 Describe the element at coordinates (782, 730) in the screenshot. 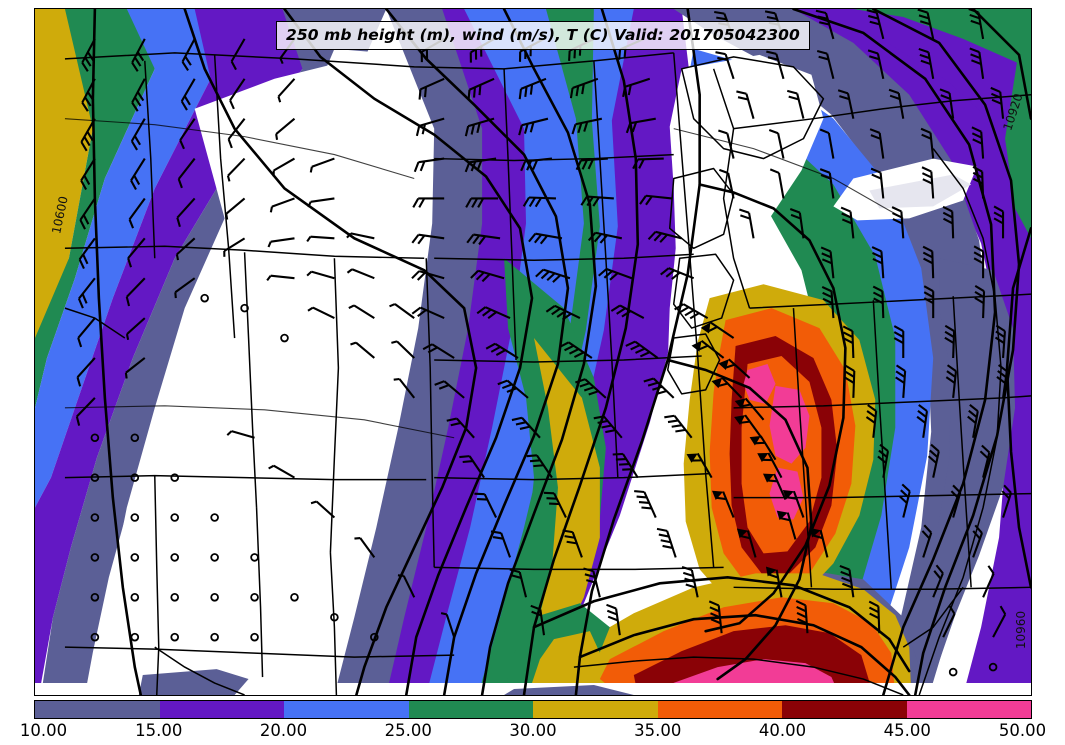

I see `colorbar-tick-40: 40.00` at that location.